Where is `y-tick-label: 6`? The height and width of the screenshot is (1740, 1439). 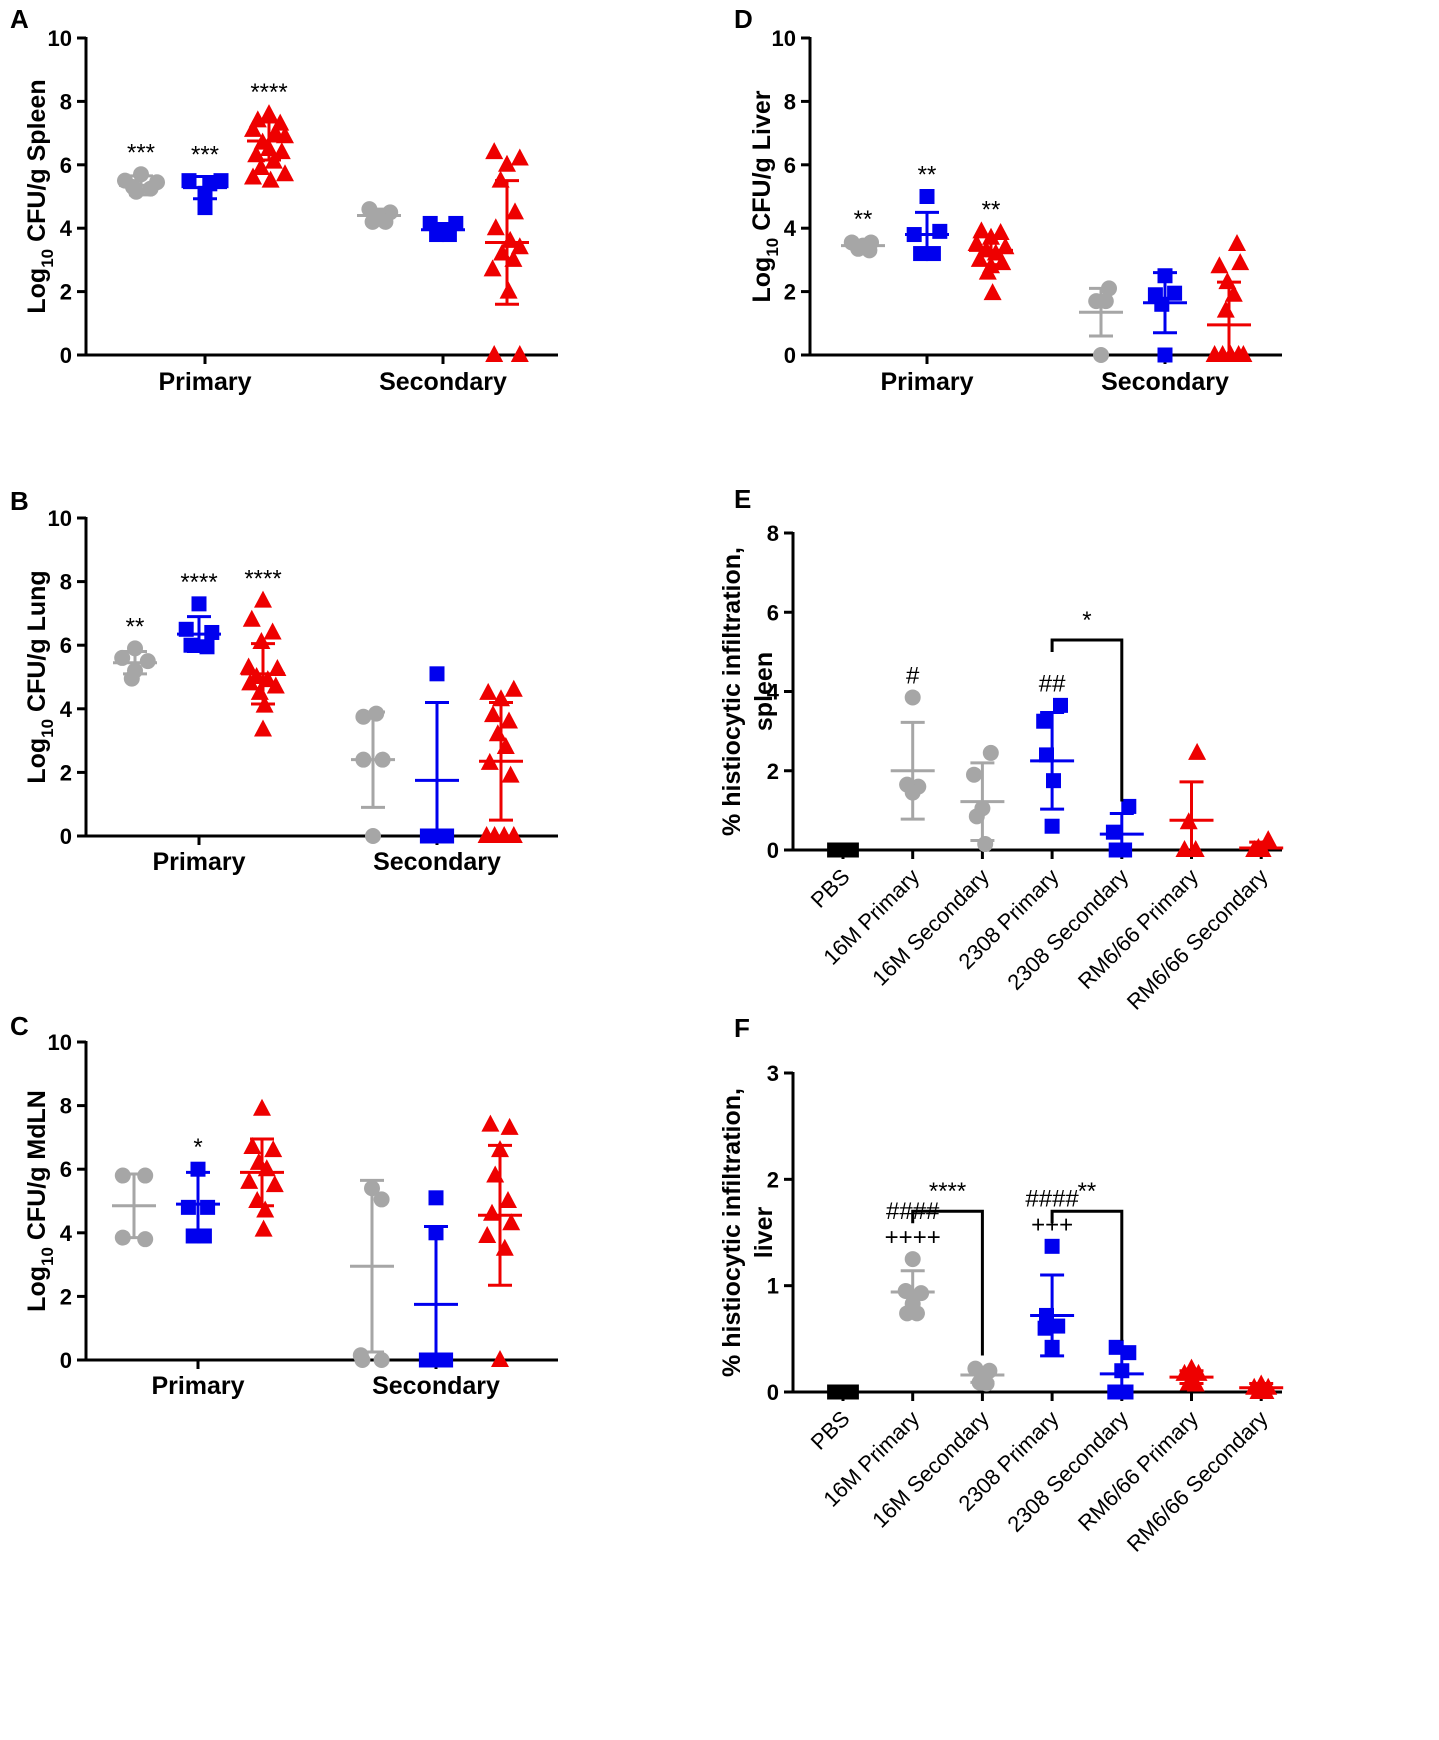 y-tick-label: 6 is located at coordinates (773, 612).